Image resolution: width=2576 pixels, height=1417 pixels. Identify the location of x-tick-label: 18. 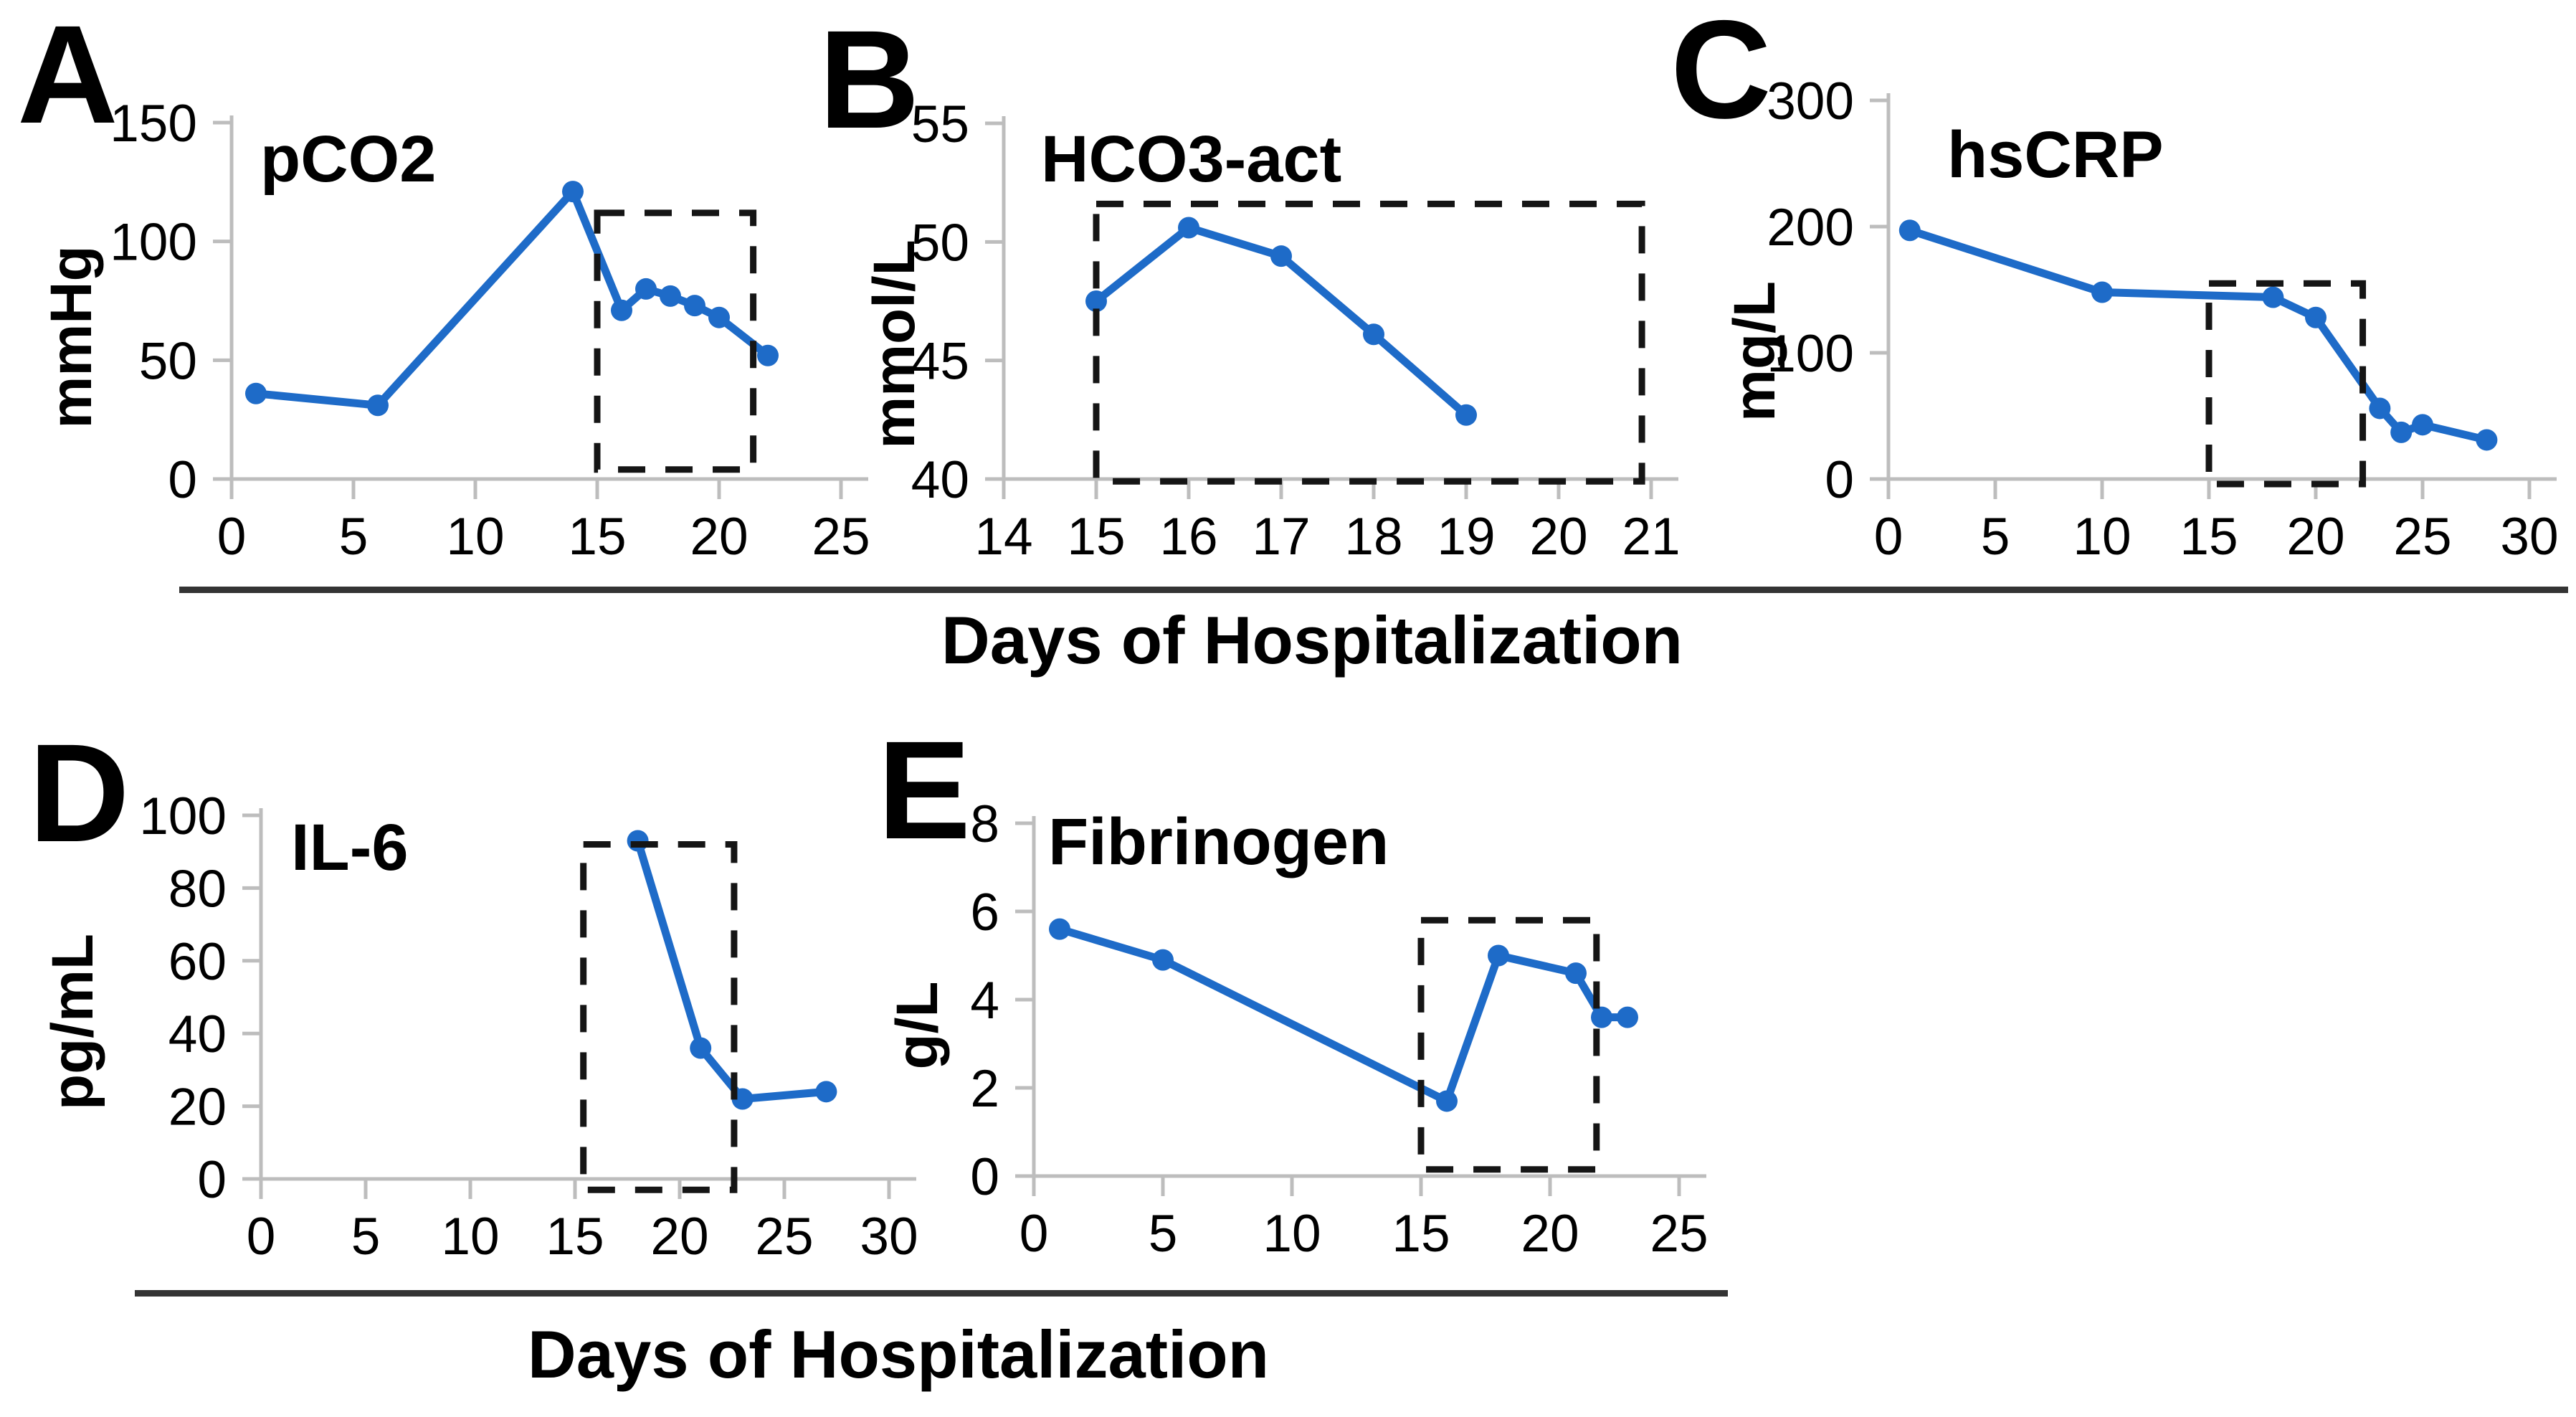
(1373, 537).